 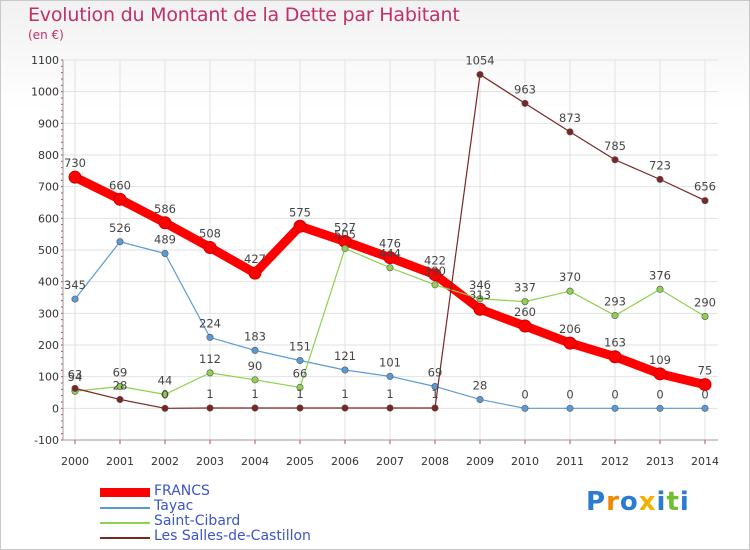 I want to click on logo-letter: r, so click(x=613, y=502).